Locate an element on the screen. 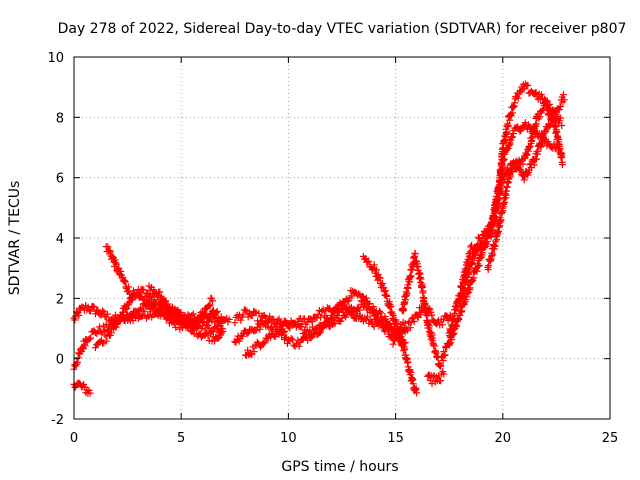 This screenshot has height=480, width=640. x-axis-title: GPS time / hours is located at coordinates (339, 467).